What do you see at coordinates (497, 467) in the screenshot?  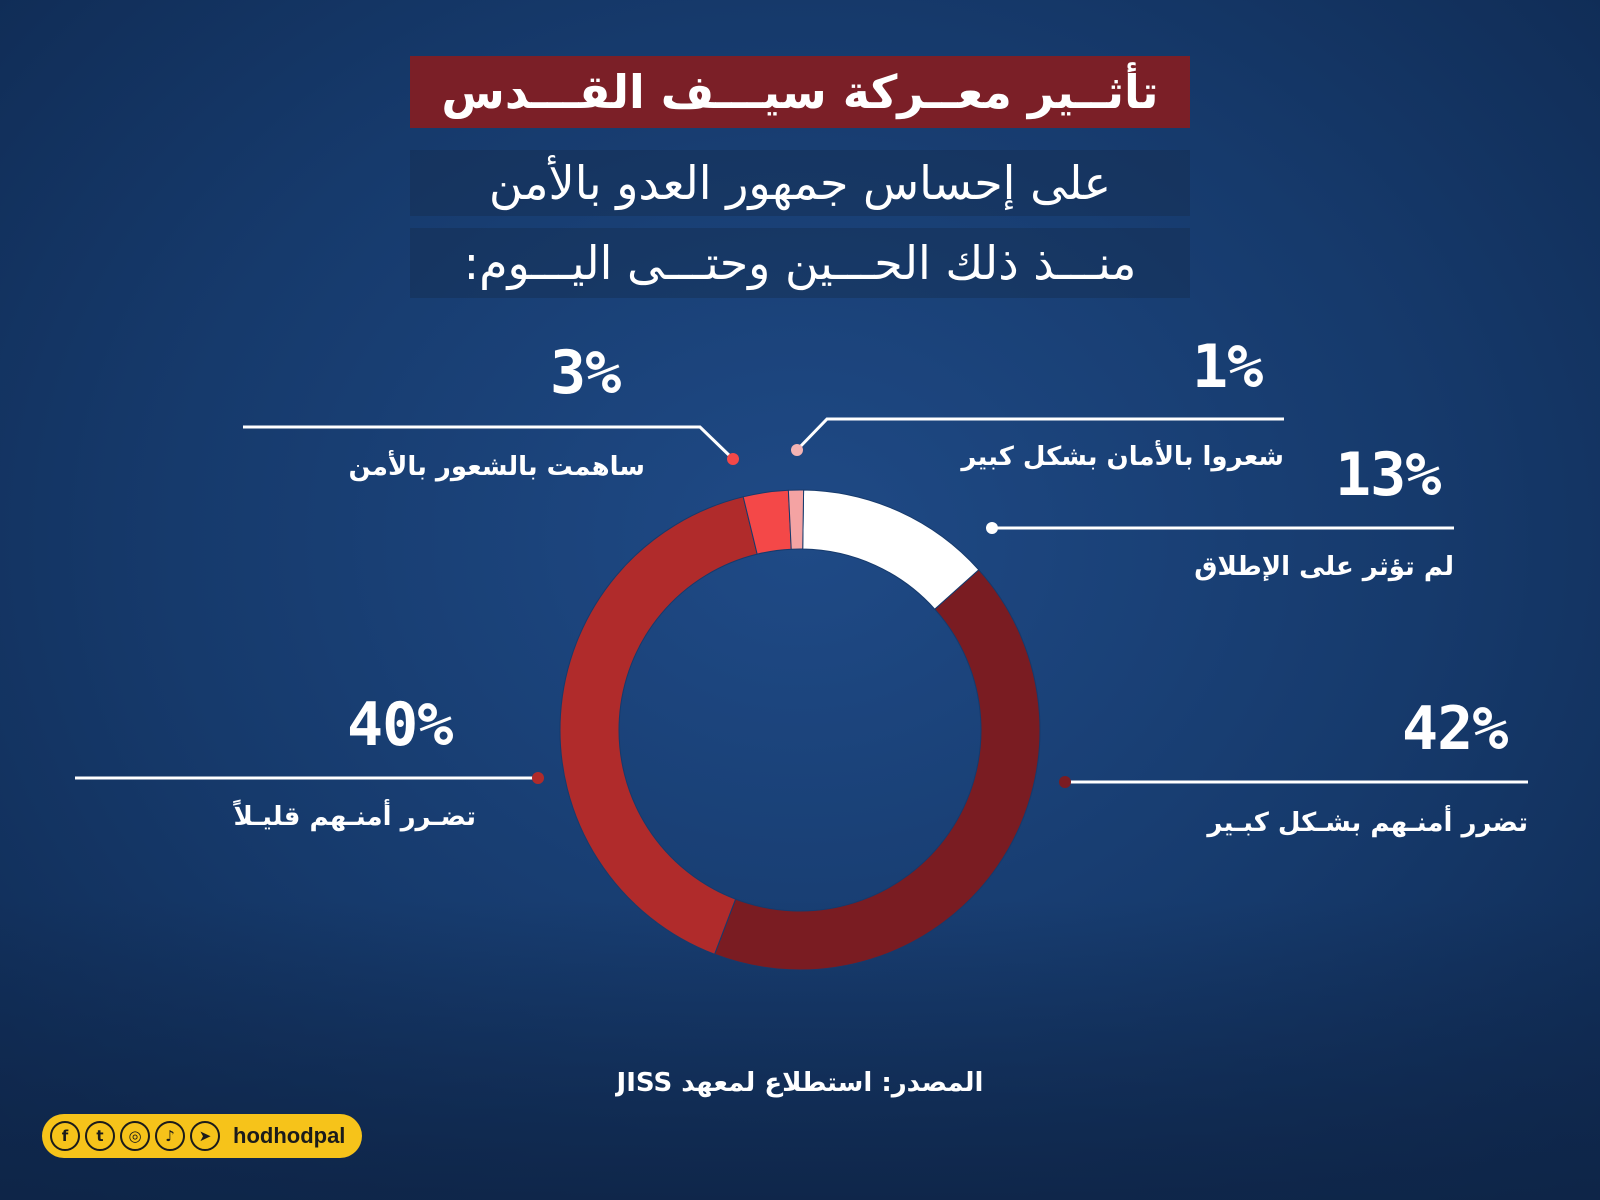 I see `category-label-3: ساهمت بالشعور بالأمن` at bounding box center [497, 467].